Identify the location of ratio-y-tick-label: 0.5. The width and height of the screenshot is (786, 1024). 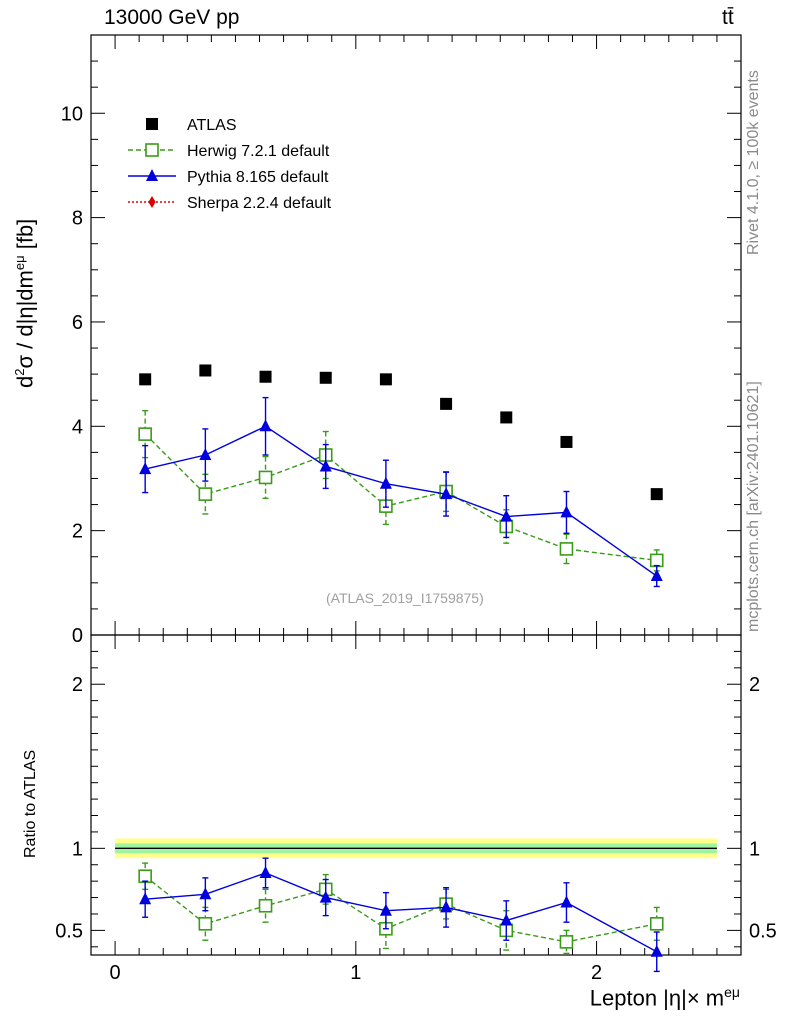
(69, 931).